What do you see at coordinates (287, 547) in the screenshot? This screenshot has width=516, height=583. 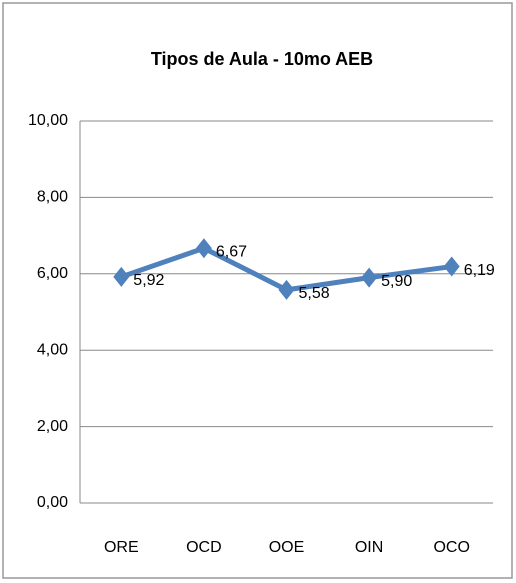 I see `x-tick-label: OOE` at bounding box center [287, 547].